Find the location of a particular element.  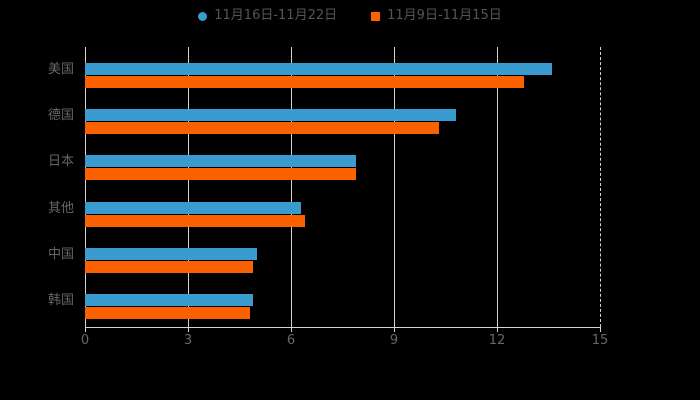

y-axis-label-4: 中国 is located at coordinates (60, 254).